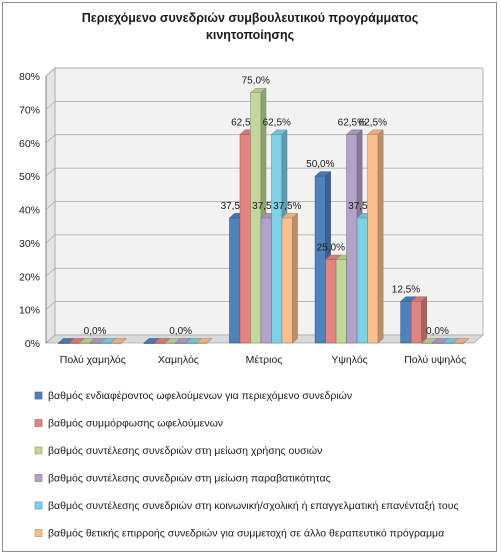 This screenshot has height=556, width=501. I want to click on y-tick-label: 40%, so click(29, 211).